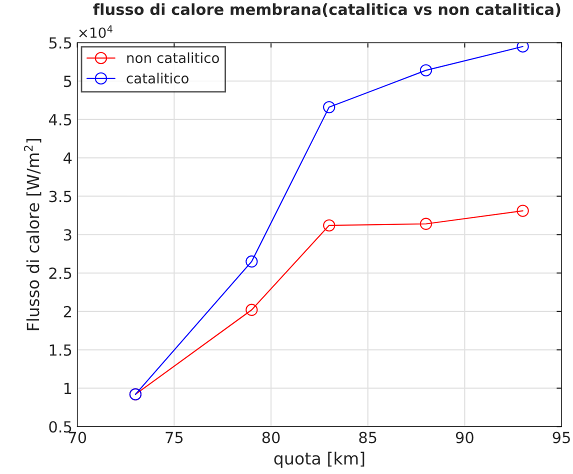 The width and height of the screenshot is (573, 474). What do you see at coordinates (33, 234) in the screenshot?
I see `y-axis-title: Flusso di calore [W/m$^{2}$]` at bounding box center [33, 234].